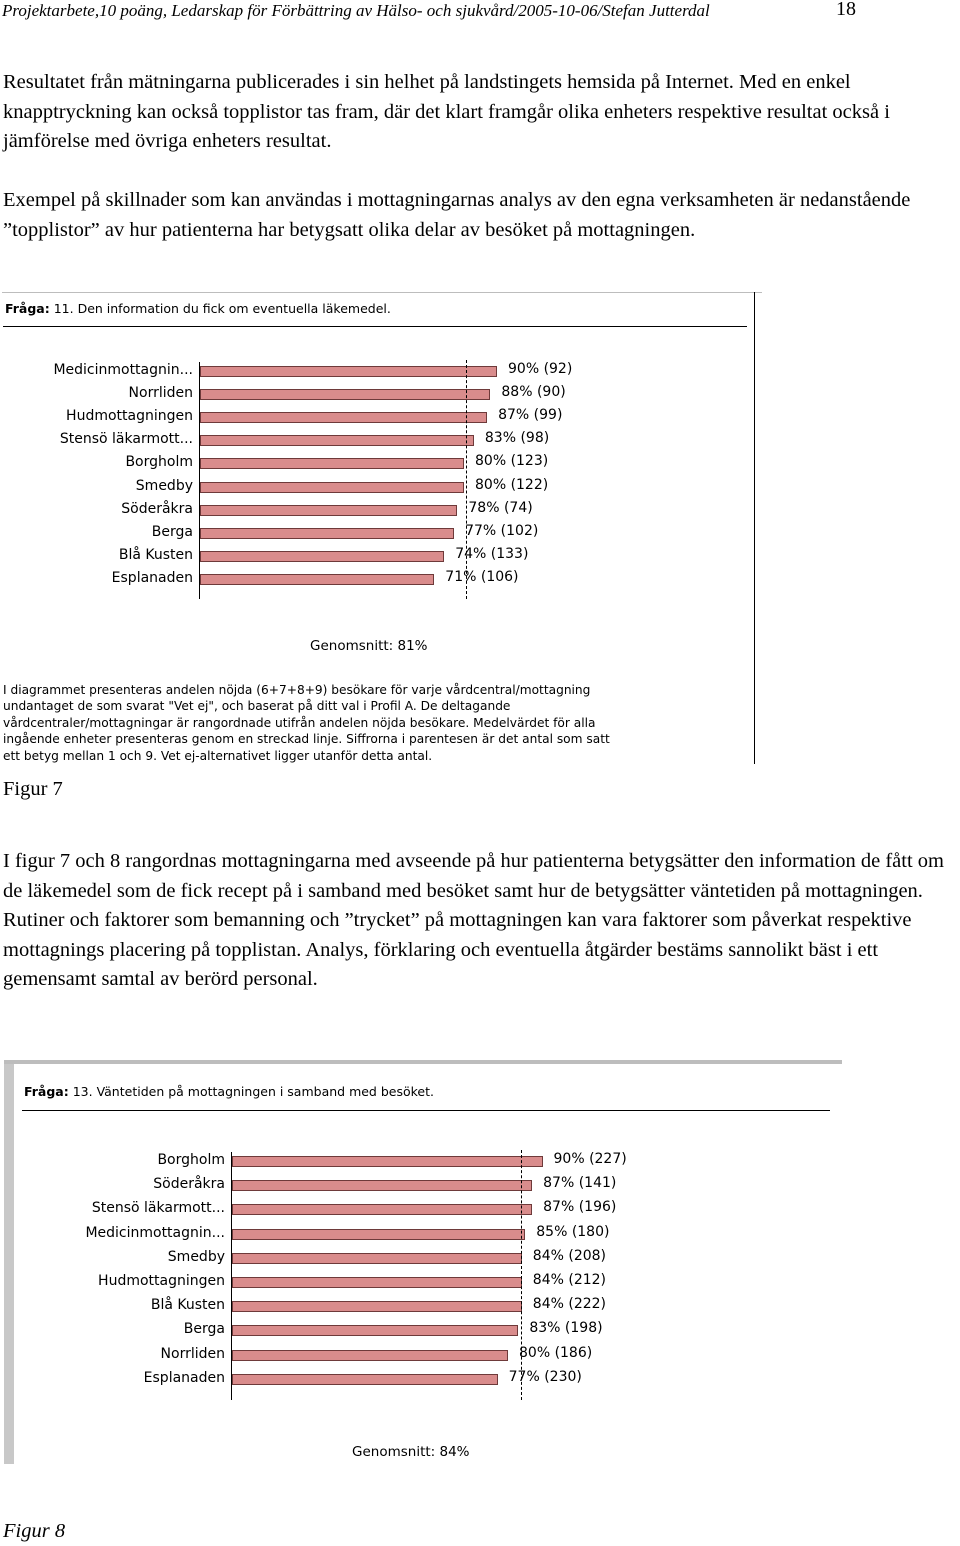  I want to click on value-label: 84% (208), so click(569, 1255).